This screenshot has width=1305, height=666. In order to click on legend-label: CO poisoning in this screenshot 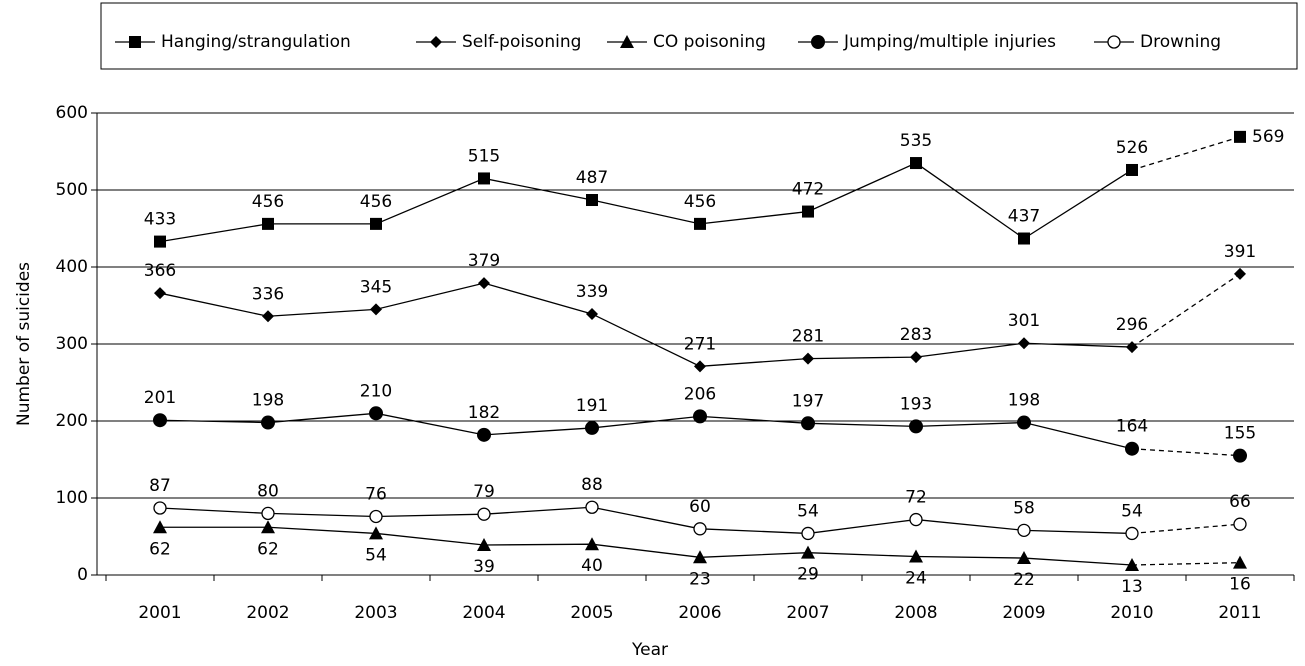, I will do `click(709, 42)`.